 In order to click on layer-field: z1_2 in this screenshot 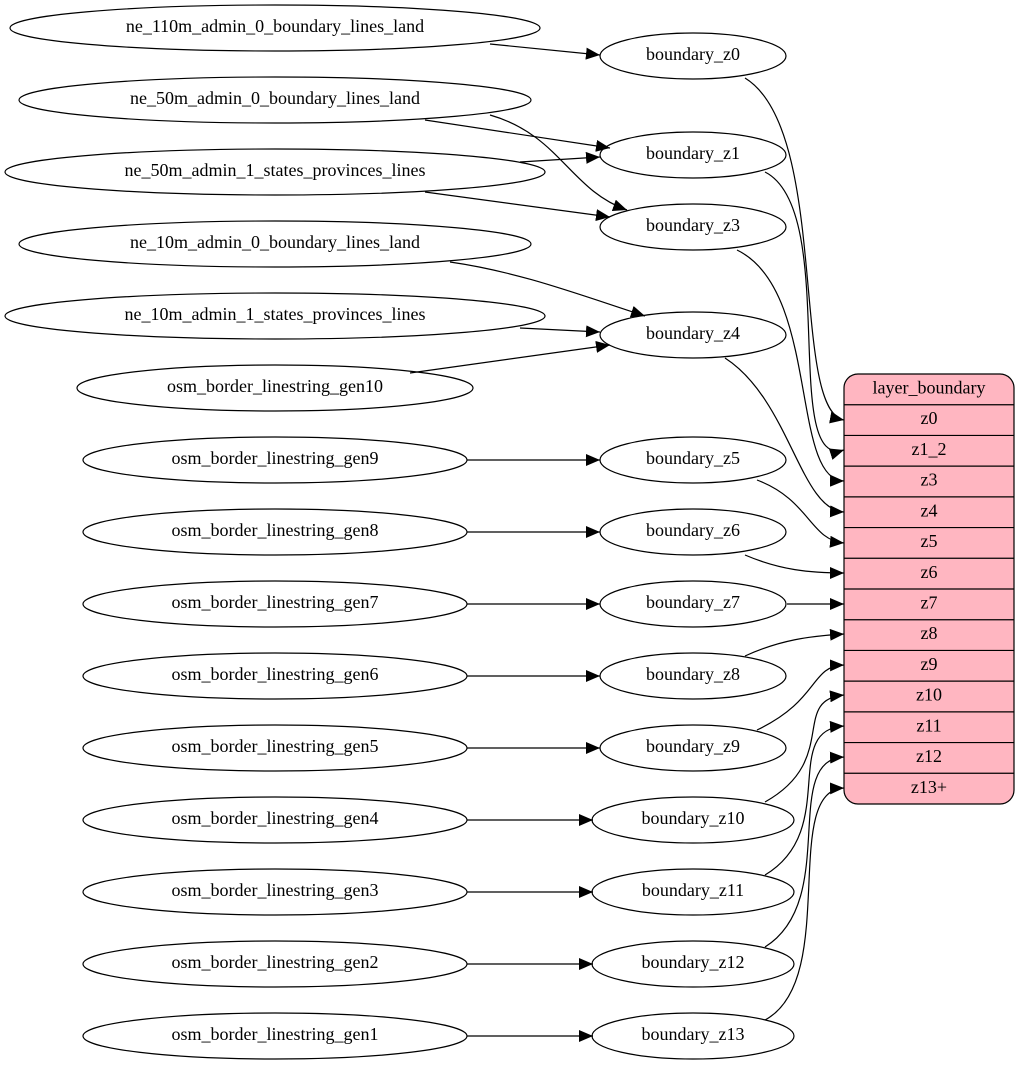, I will do `click(929, 449)`.